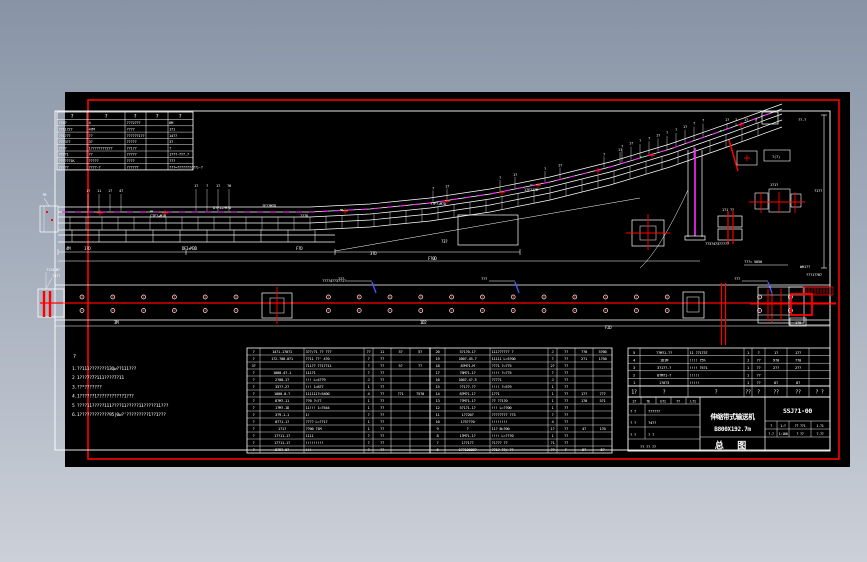 The height and width of the screenshot is (562, 867). I want to click on bom-header-cell: ? ?, so click(819, 393).